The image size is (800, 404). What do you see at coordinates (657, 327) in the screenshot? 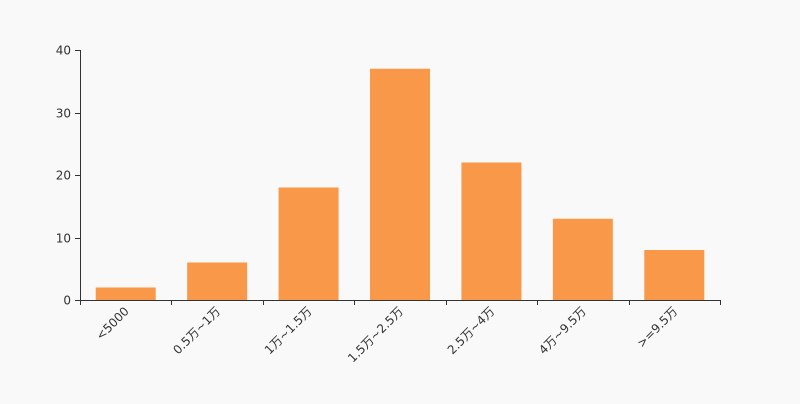
I see `x-tick-label: >=9.5万` at bounding box center [657, 327].